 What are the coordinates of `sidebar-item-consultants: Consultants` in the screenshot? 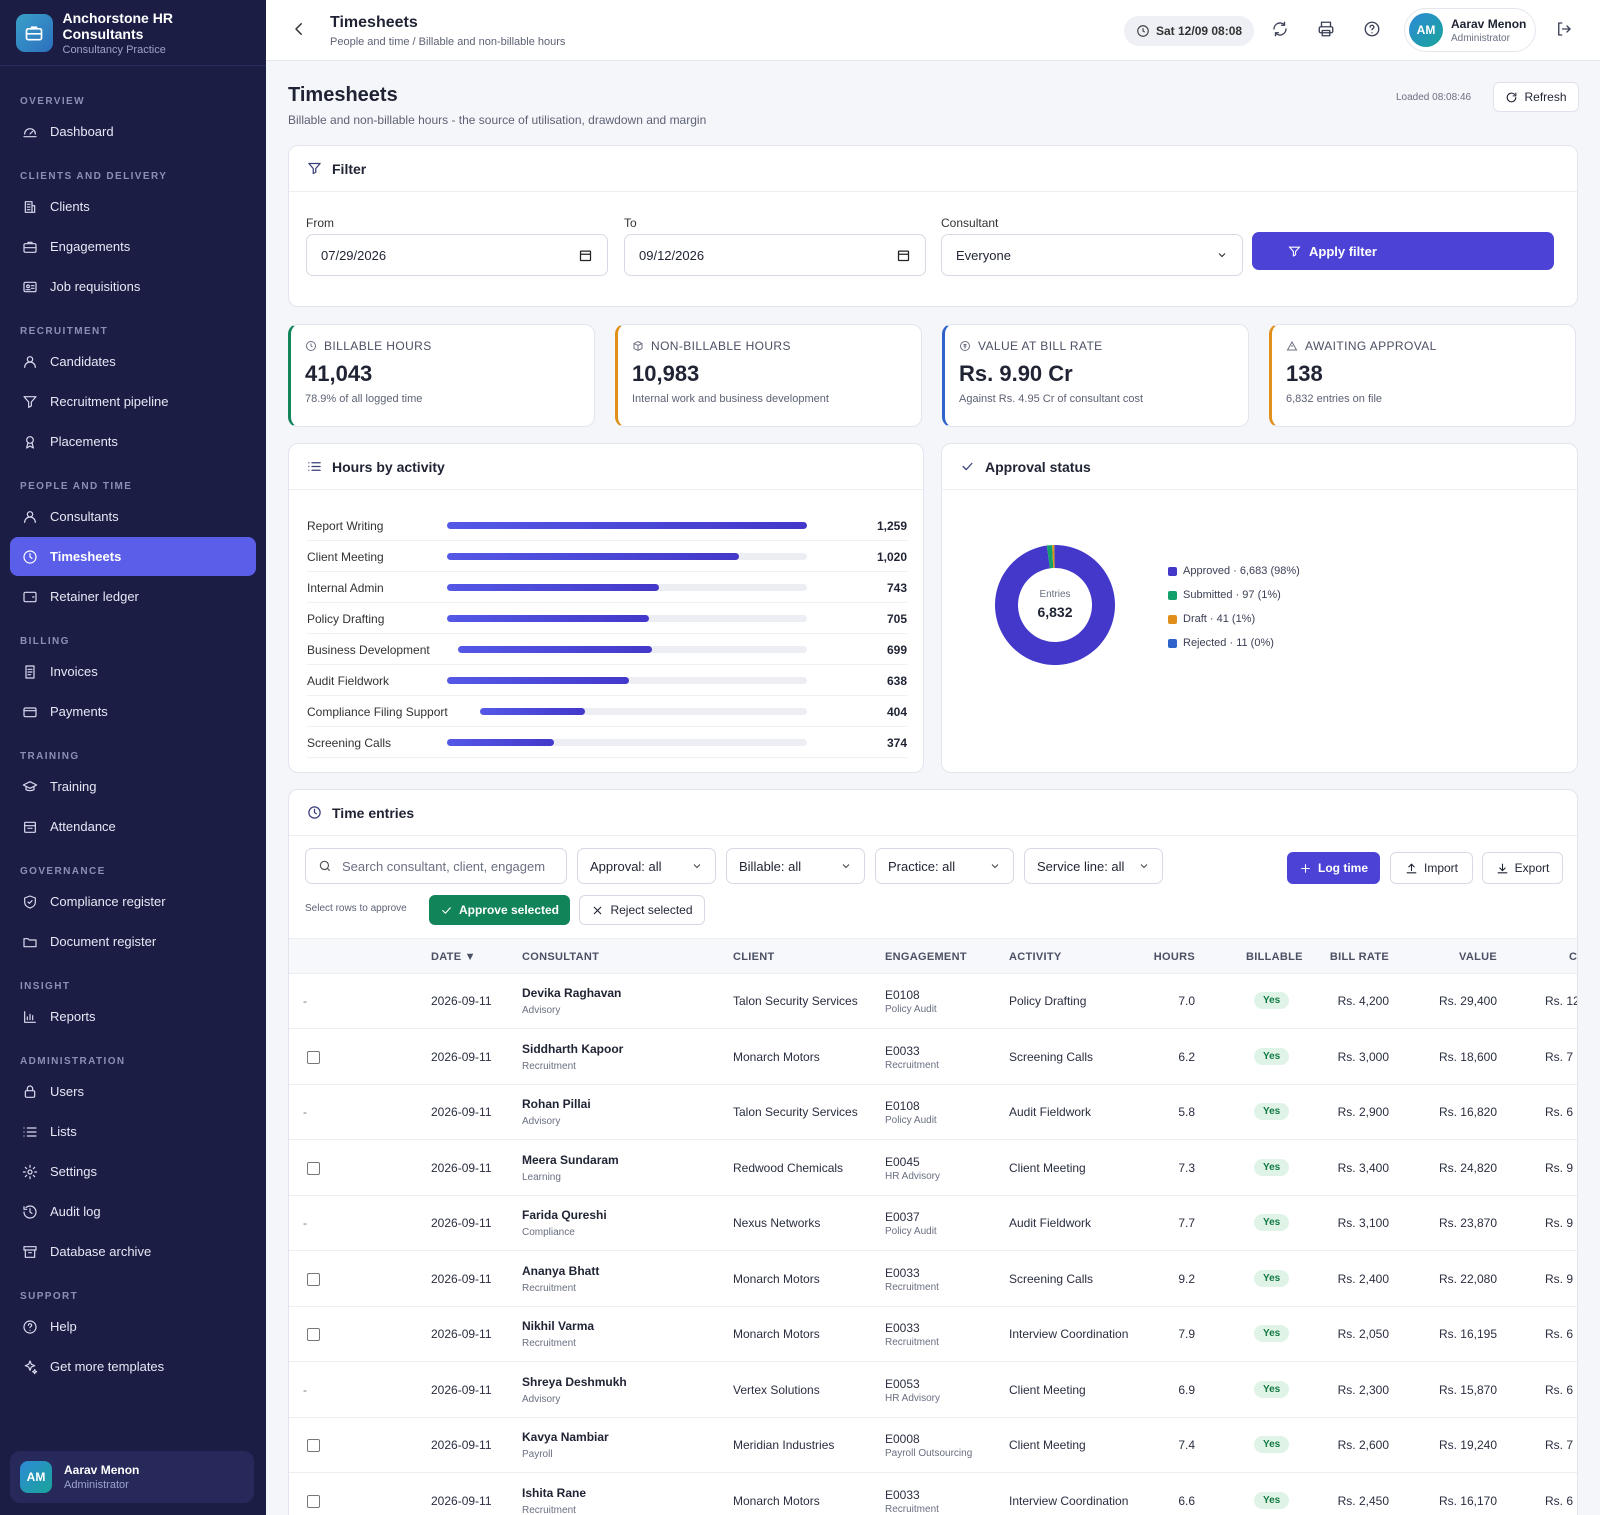 It's located at (133, 516).